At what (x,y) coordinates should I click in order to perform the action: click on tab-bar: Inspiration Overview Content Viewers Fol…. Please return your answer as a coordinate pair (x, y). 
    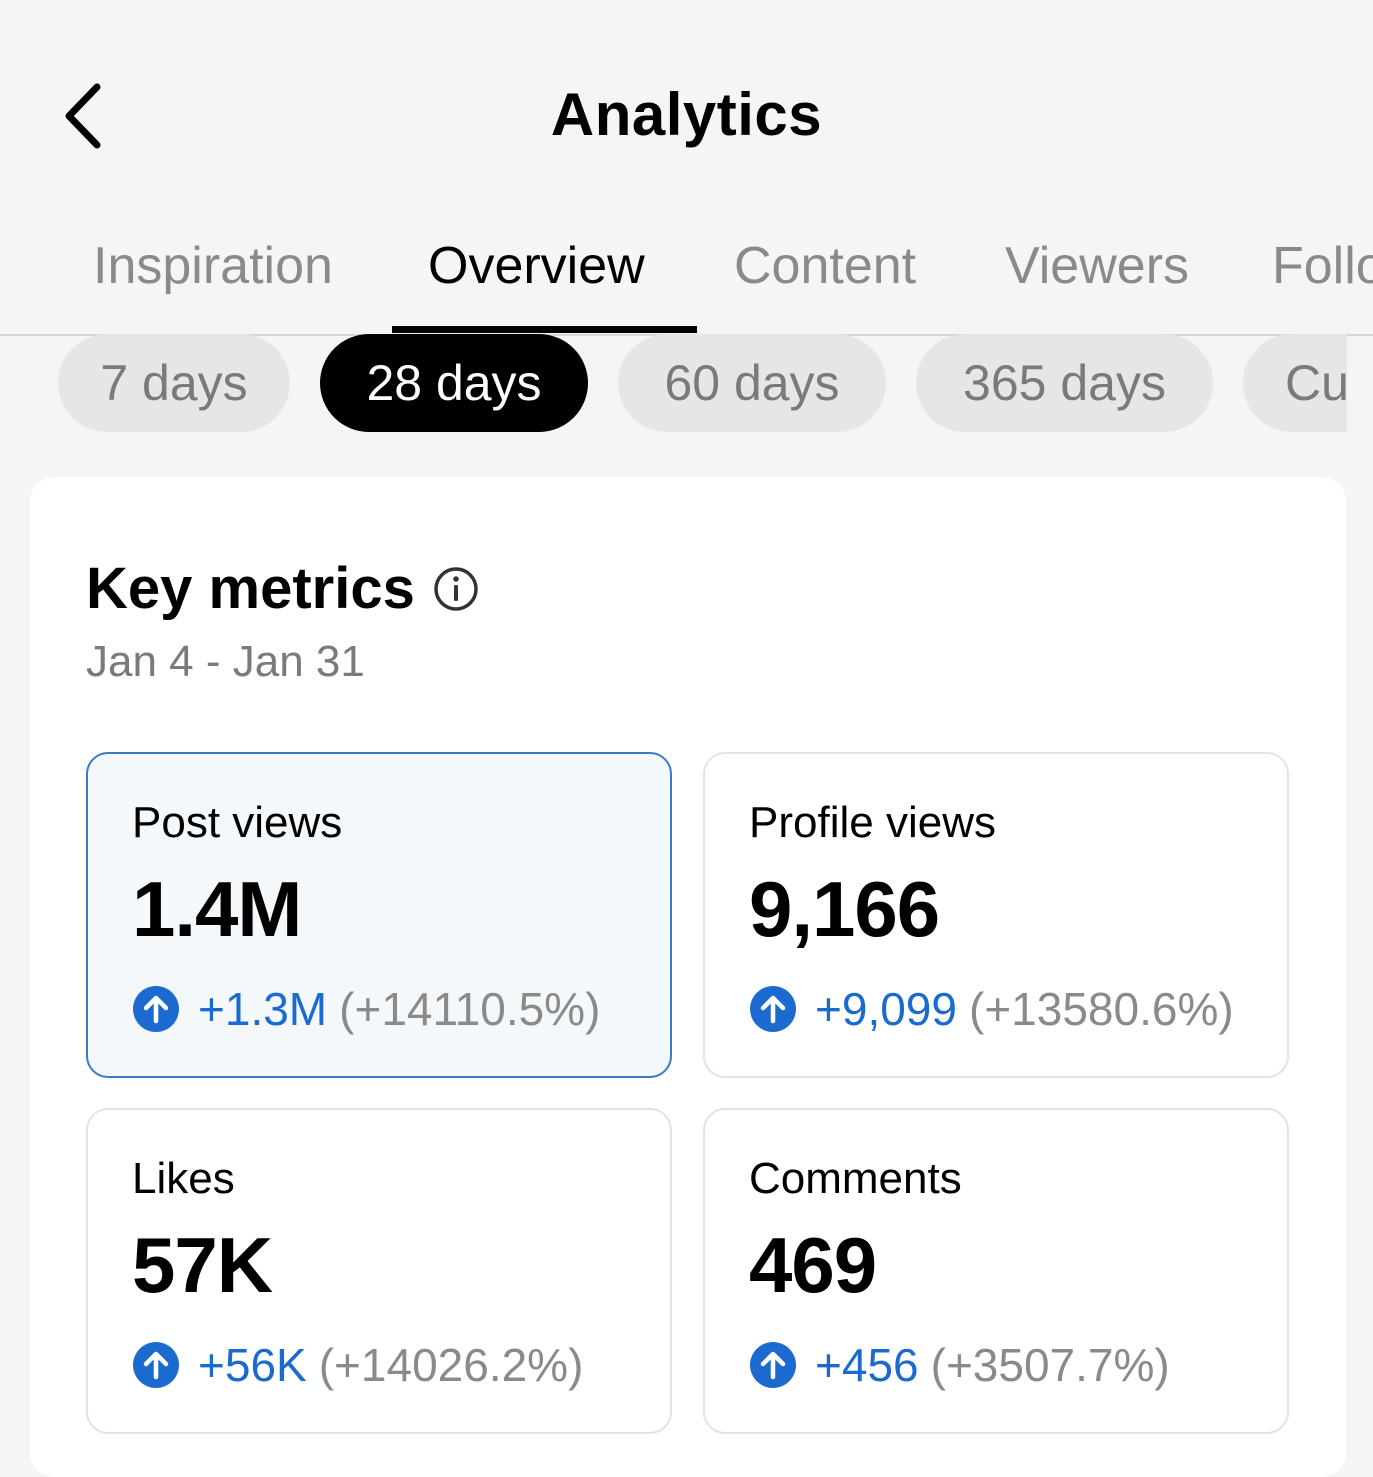
    Looking at the image, I should click on (686, 273).